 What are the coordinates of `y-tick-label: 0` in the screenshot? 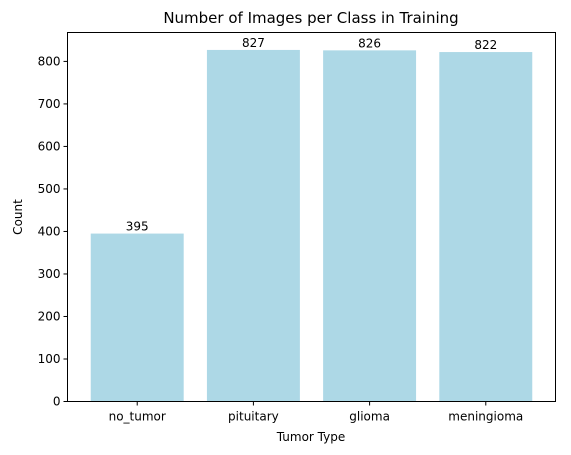 It's located at (57, 402).